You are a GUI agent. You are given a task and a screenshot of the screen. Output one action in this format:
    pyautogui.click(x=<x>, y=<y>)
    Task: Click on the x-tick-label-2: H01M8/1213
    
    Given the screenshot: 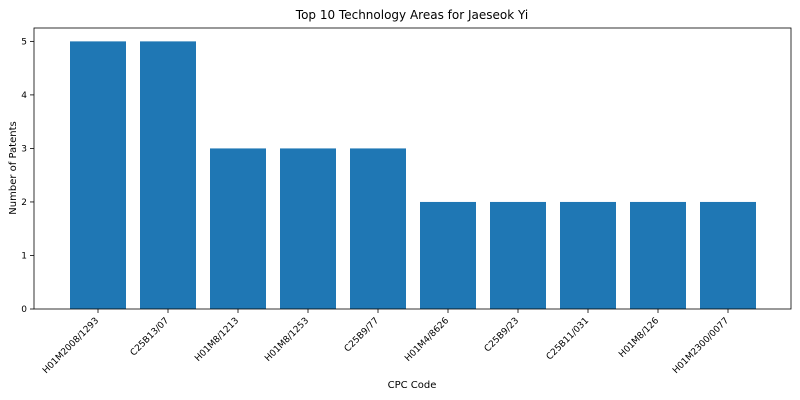 What is the action you would take?
    pyautogui.click(x=217, y=340)
    